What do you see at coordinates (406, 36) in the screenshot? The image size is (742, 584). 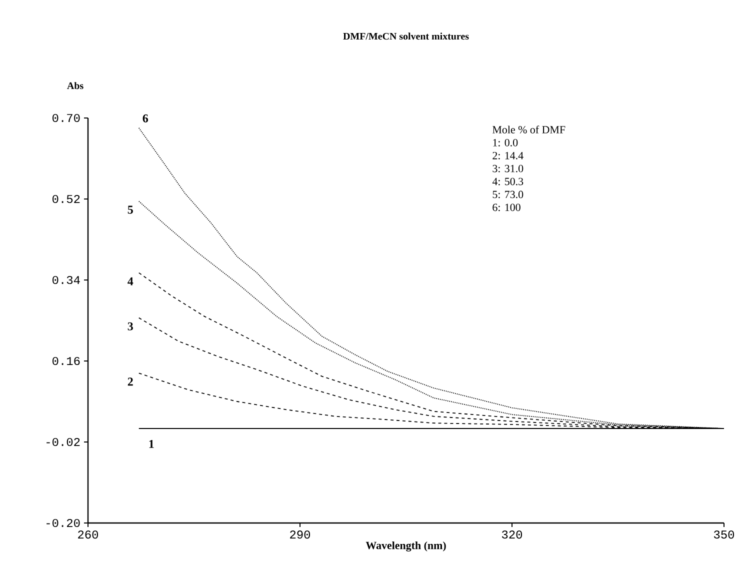 I see `chart-title: DMF/MeCN solvent mixtures` at bounding box center [406, 36].